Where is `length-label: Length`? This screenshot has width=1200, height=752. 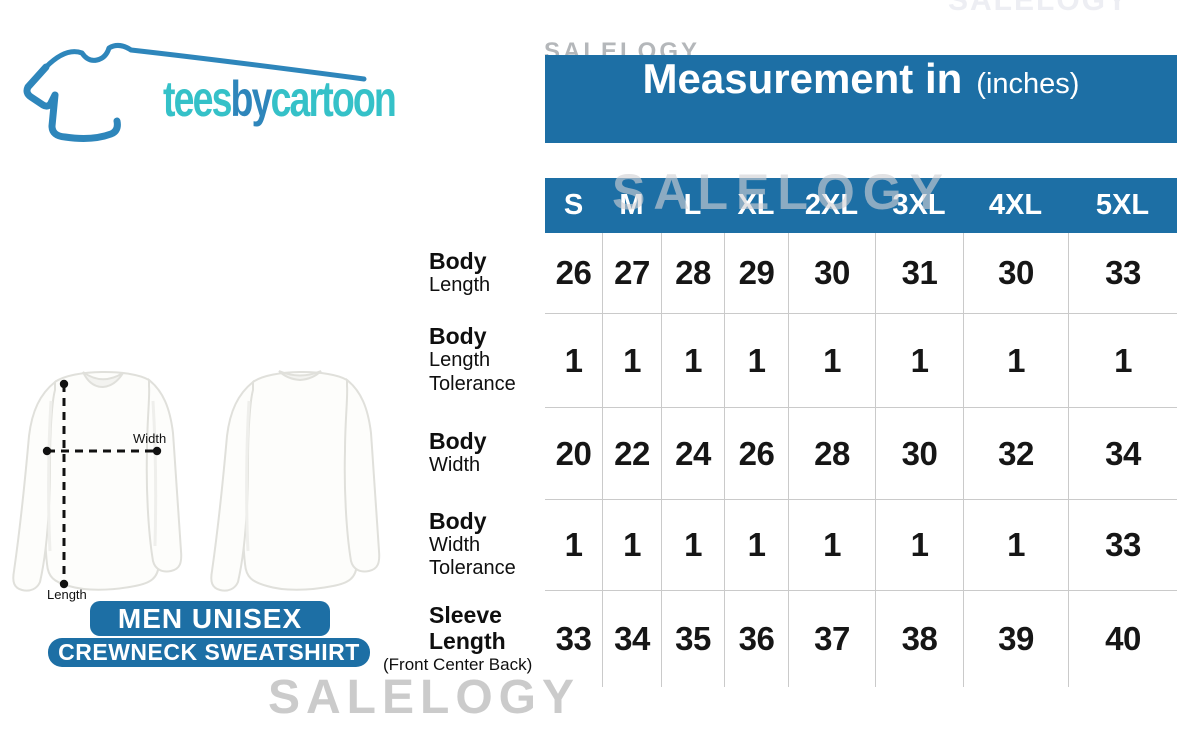
length-label: Length is located at coordinates (67, 594).